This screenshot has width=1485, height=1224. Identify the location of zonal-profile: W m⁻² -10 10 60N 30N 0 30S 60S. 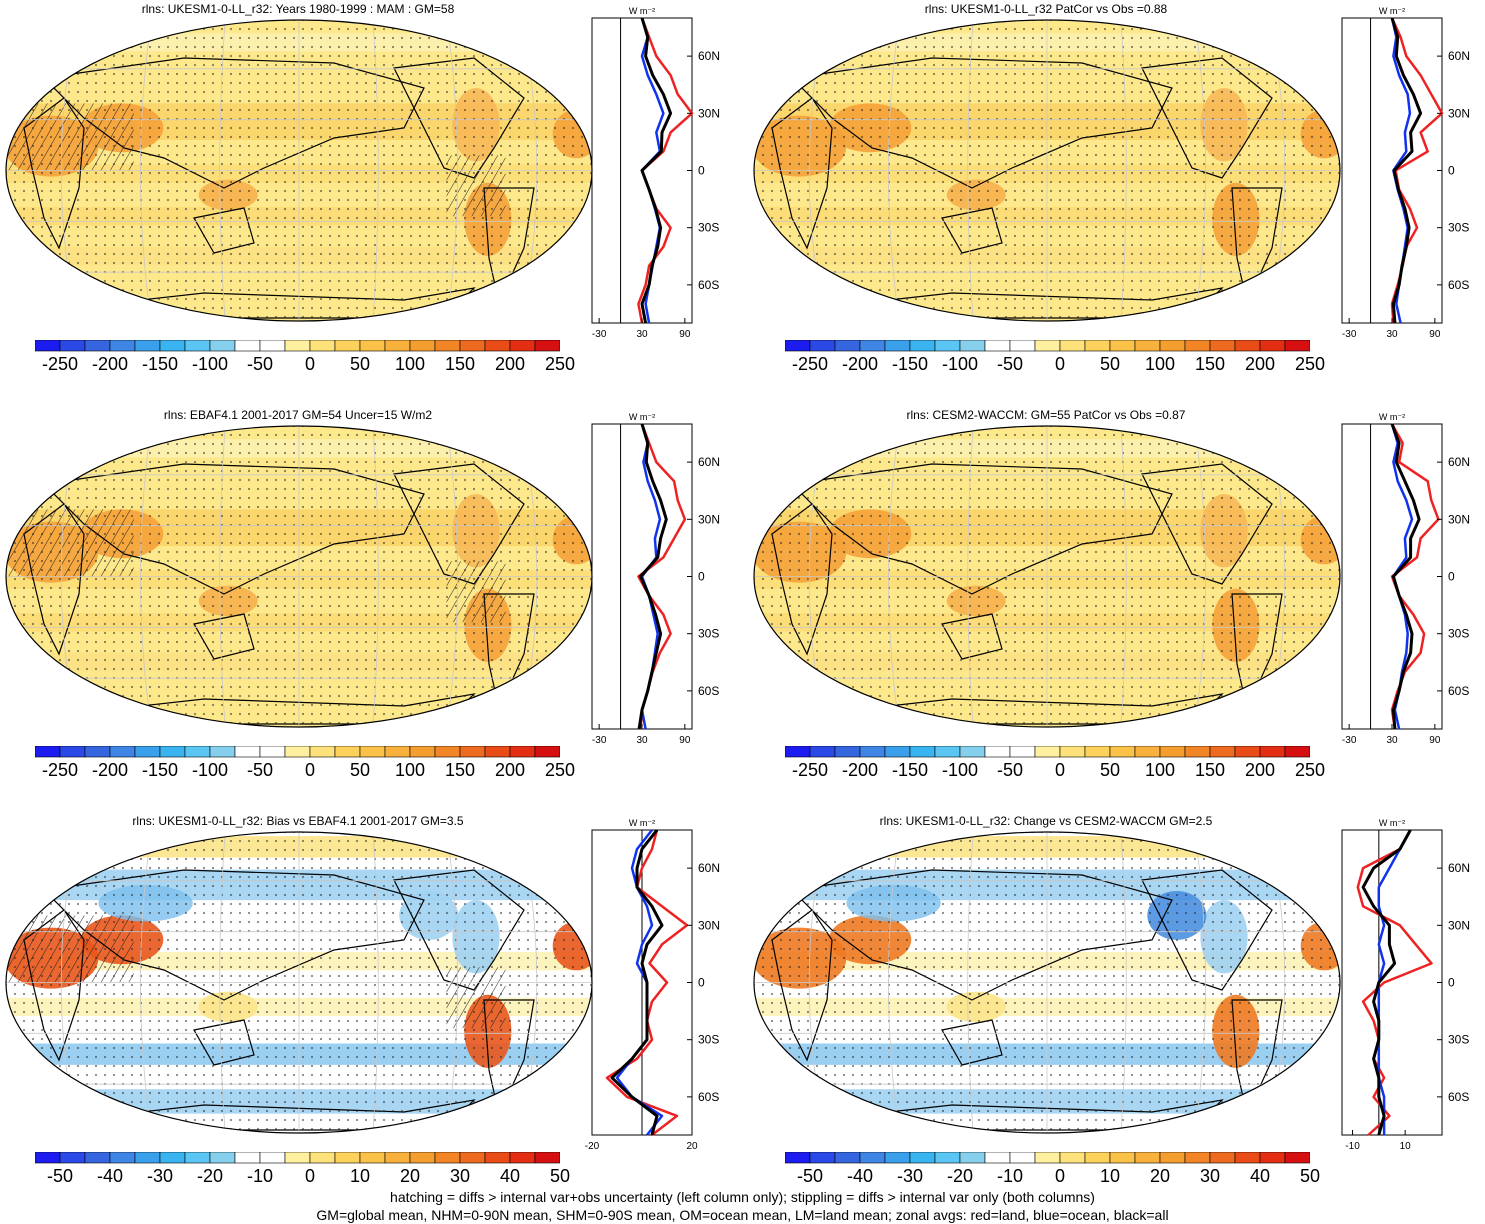
(1405, 985).